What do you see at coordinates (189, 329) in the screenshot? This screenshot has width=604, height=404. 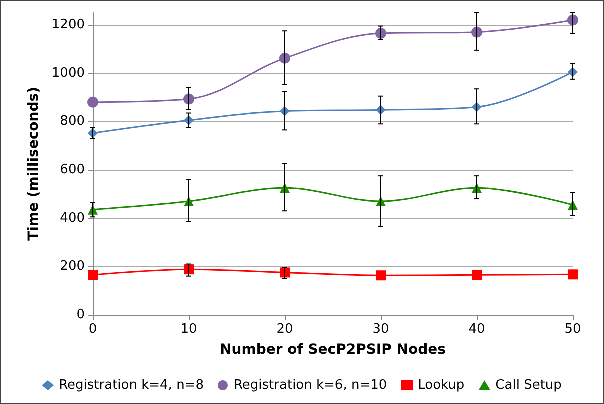 I see `x-tick-label: 10` at bounding box center [189, 329].